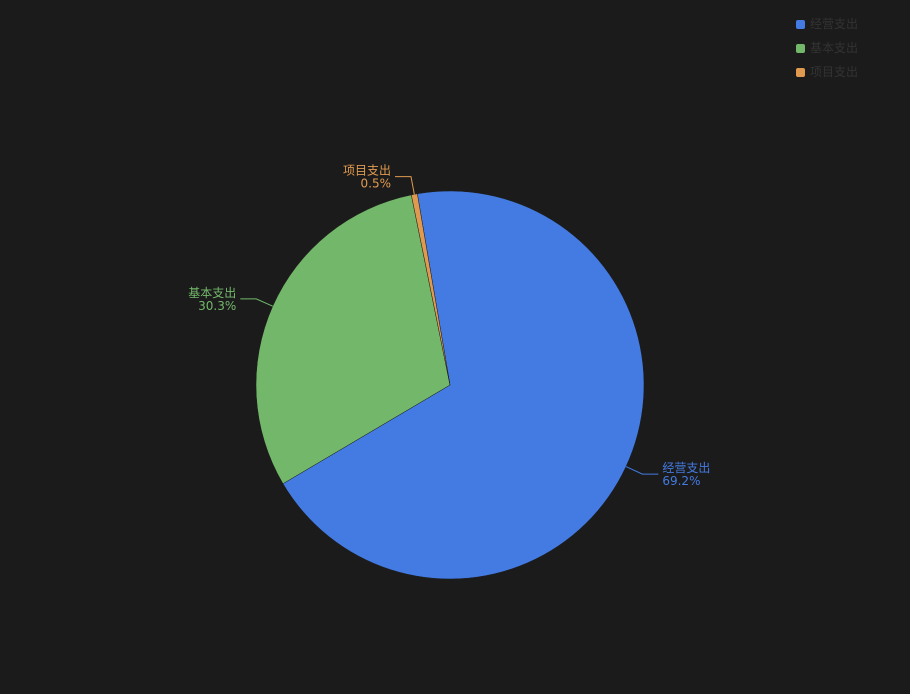 Image resolution: width=910 pixels, height=694 pixels. What do you see at coordinates (376, 184) in the screenshot?
I see `value-label: 0.5%` at bounding box center [376, 184].